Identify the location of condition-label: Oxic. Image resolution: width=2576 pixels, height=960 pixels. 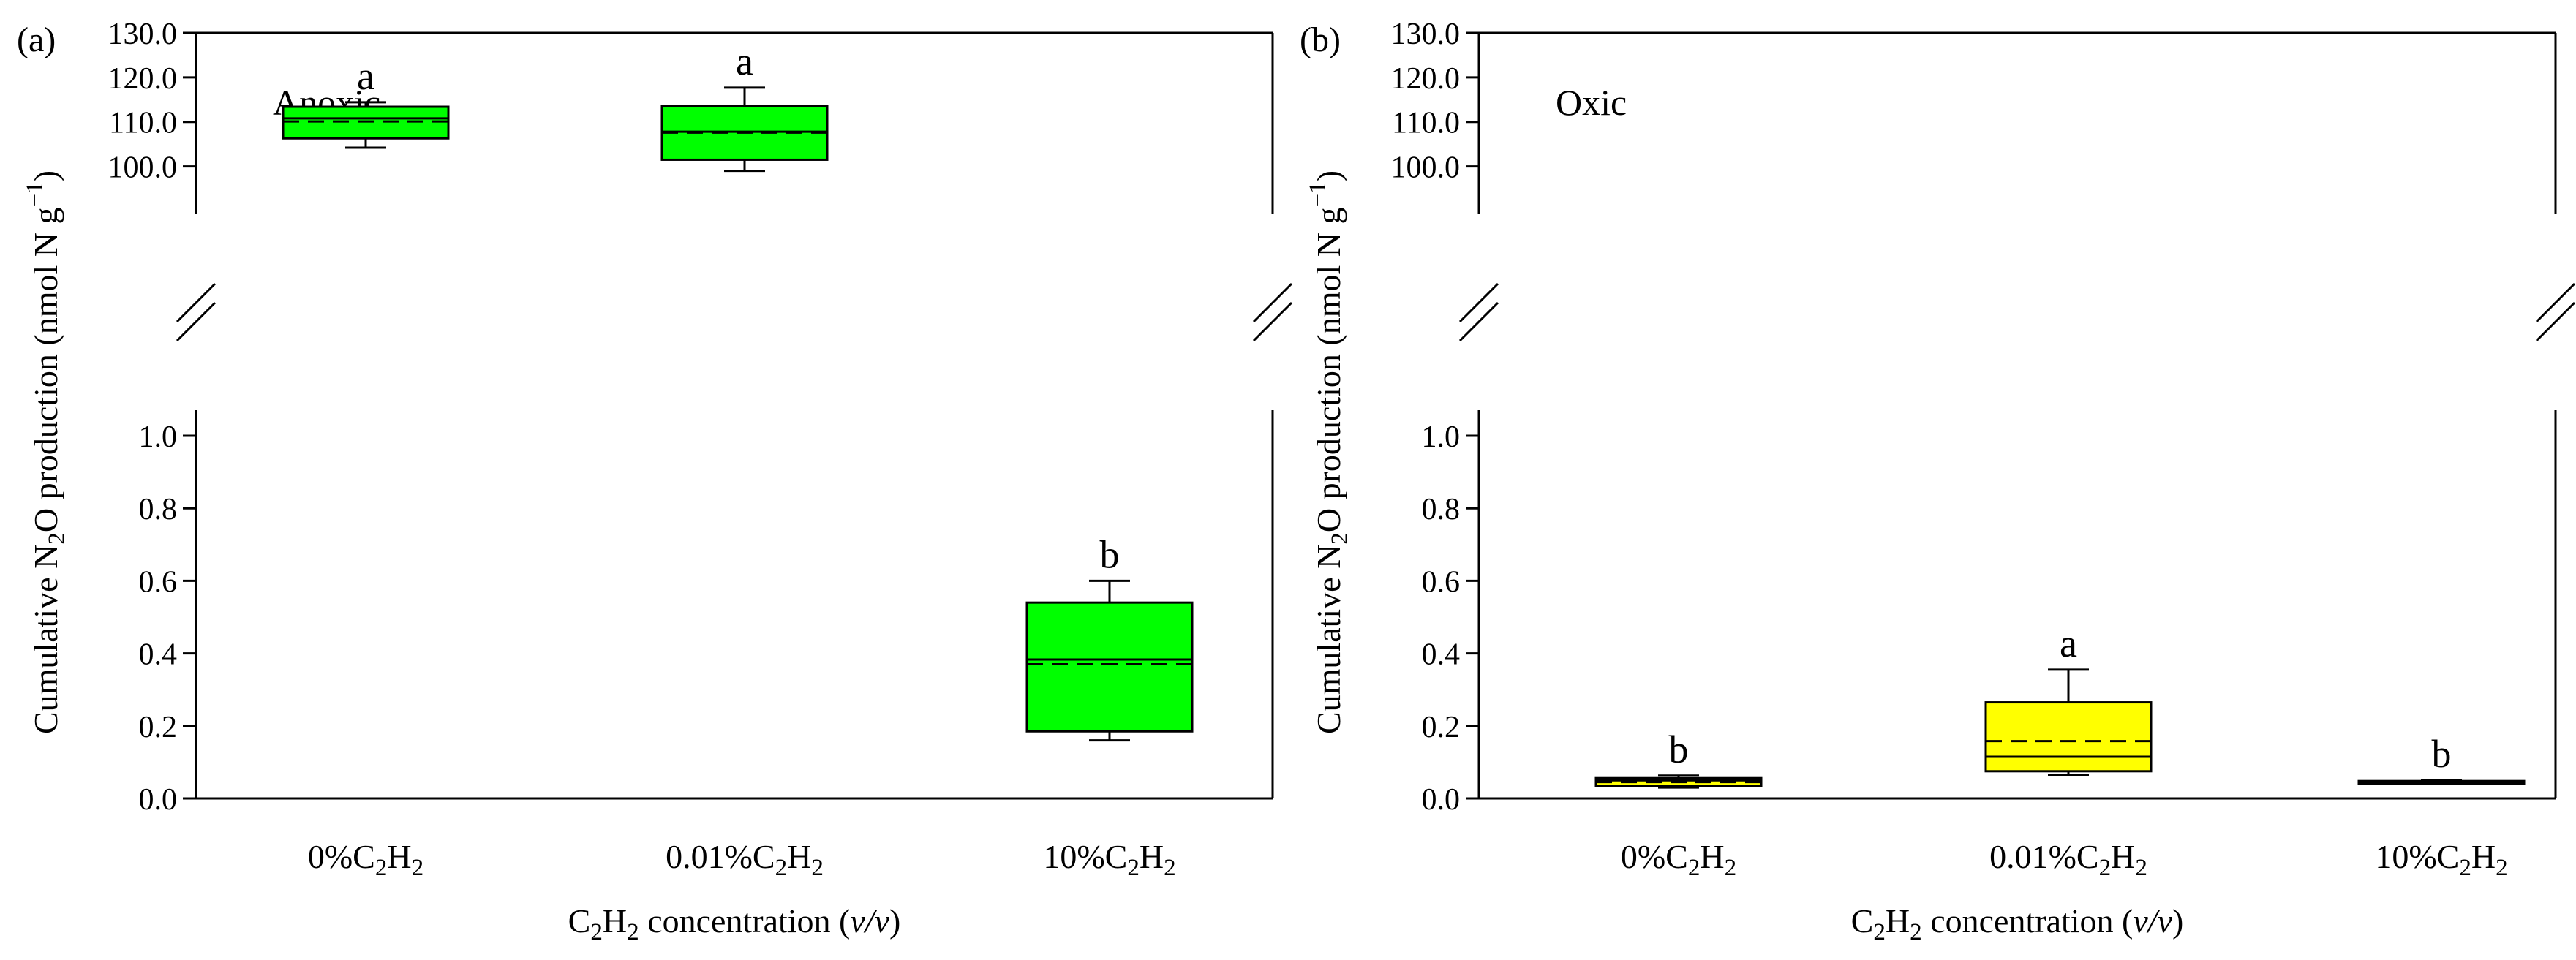
(1591, 102).